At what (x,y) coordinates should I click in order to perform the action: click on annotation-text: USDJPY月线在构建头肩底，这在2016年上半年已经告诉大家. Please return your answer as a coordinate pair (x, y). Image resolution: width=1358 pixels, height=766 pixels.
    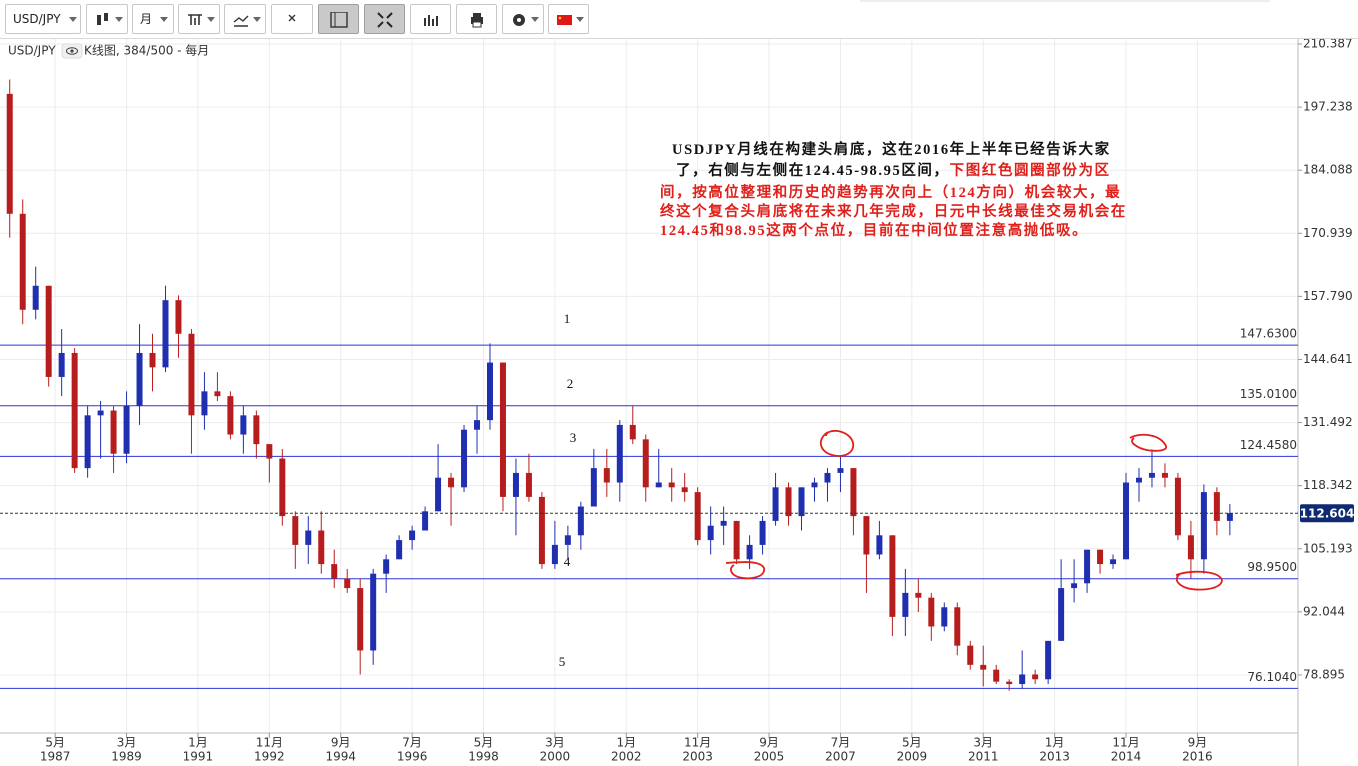
    Looking at the image, I should click on (891, 149).